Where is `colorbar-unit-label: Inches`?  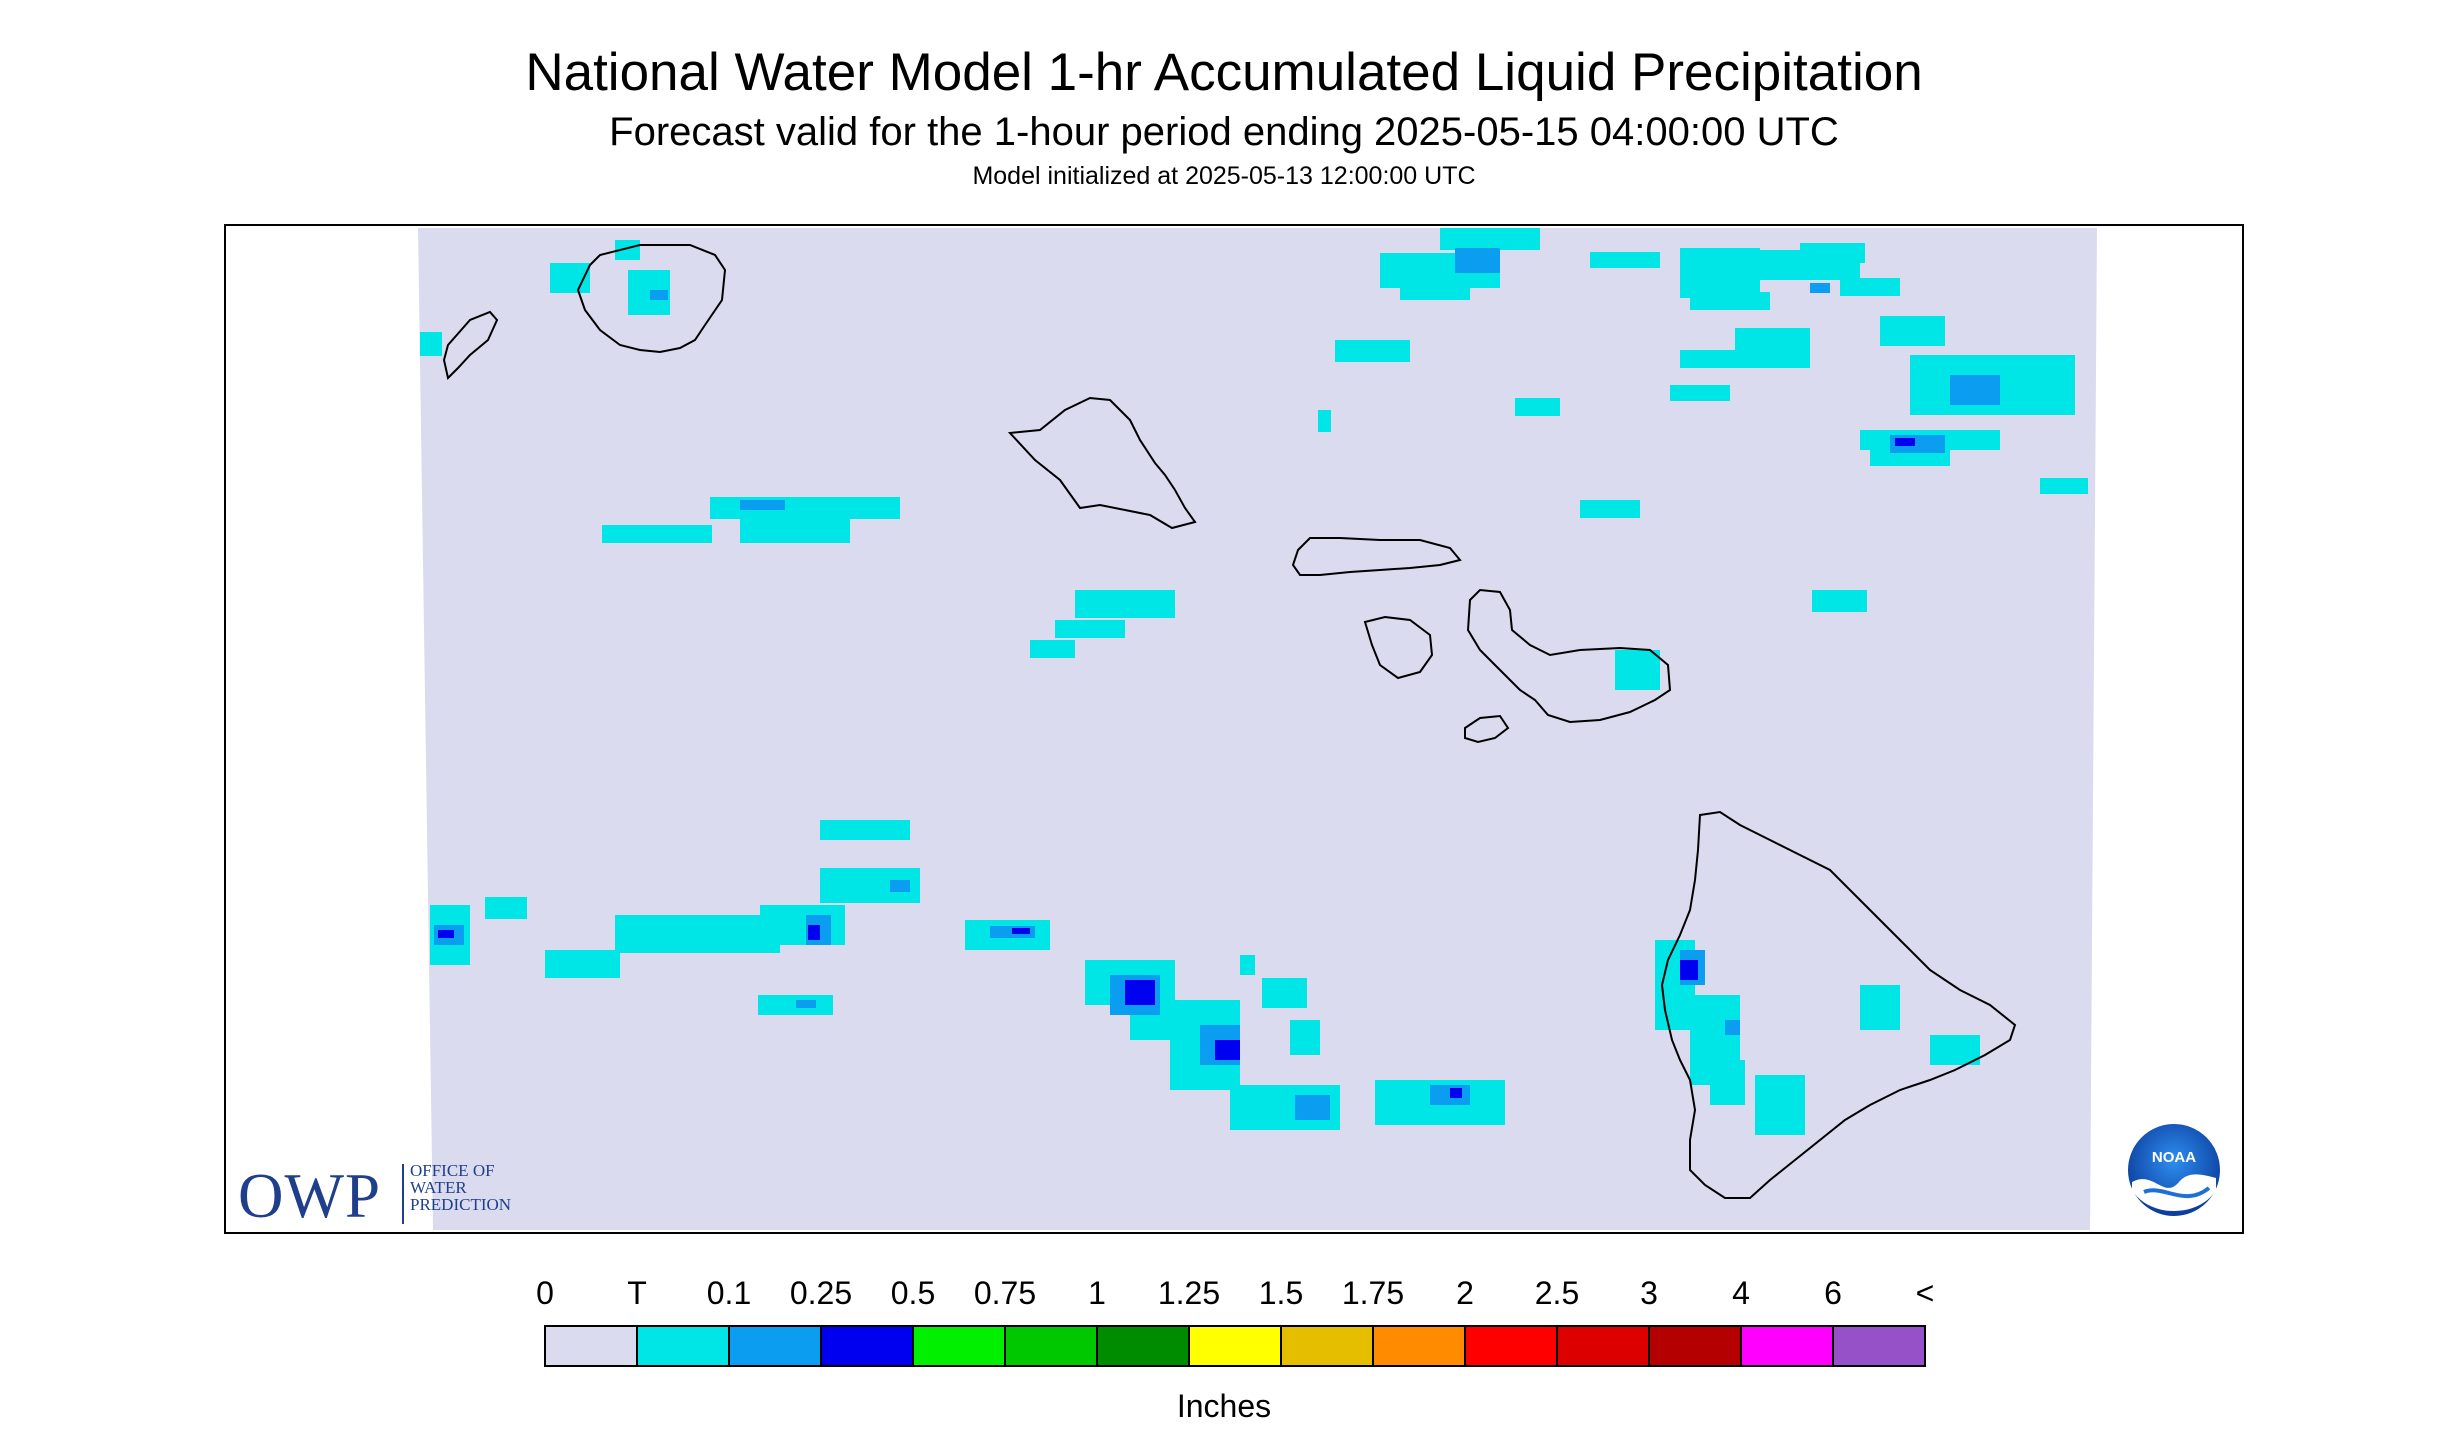 colorbar-unit-label: Inches is located at coordinates (1224, 1406).